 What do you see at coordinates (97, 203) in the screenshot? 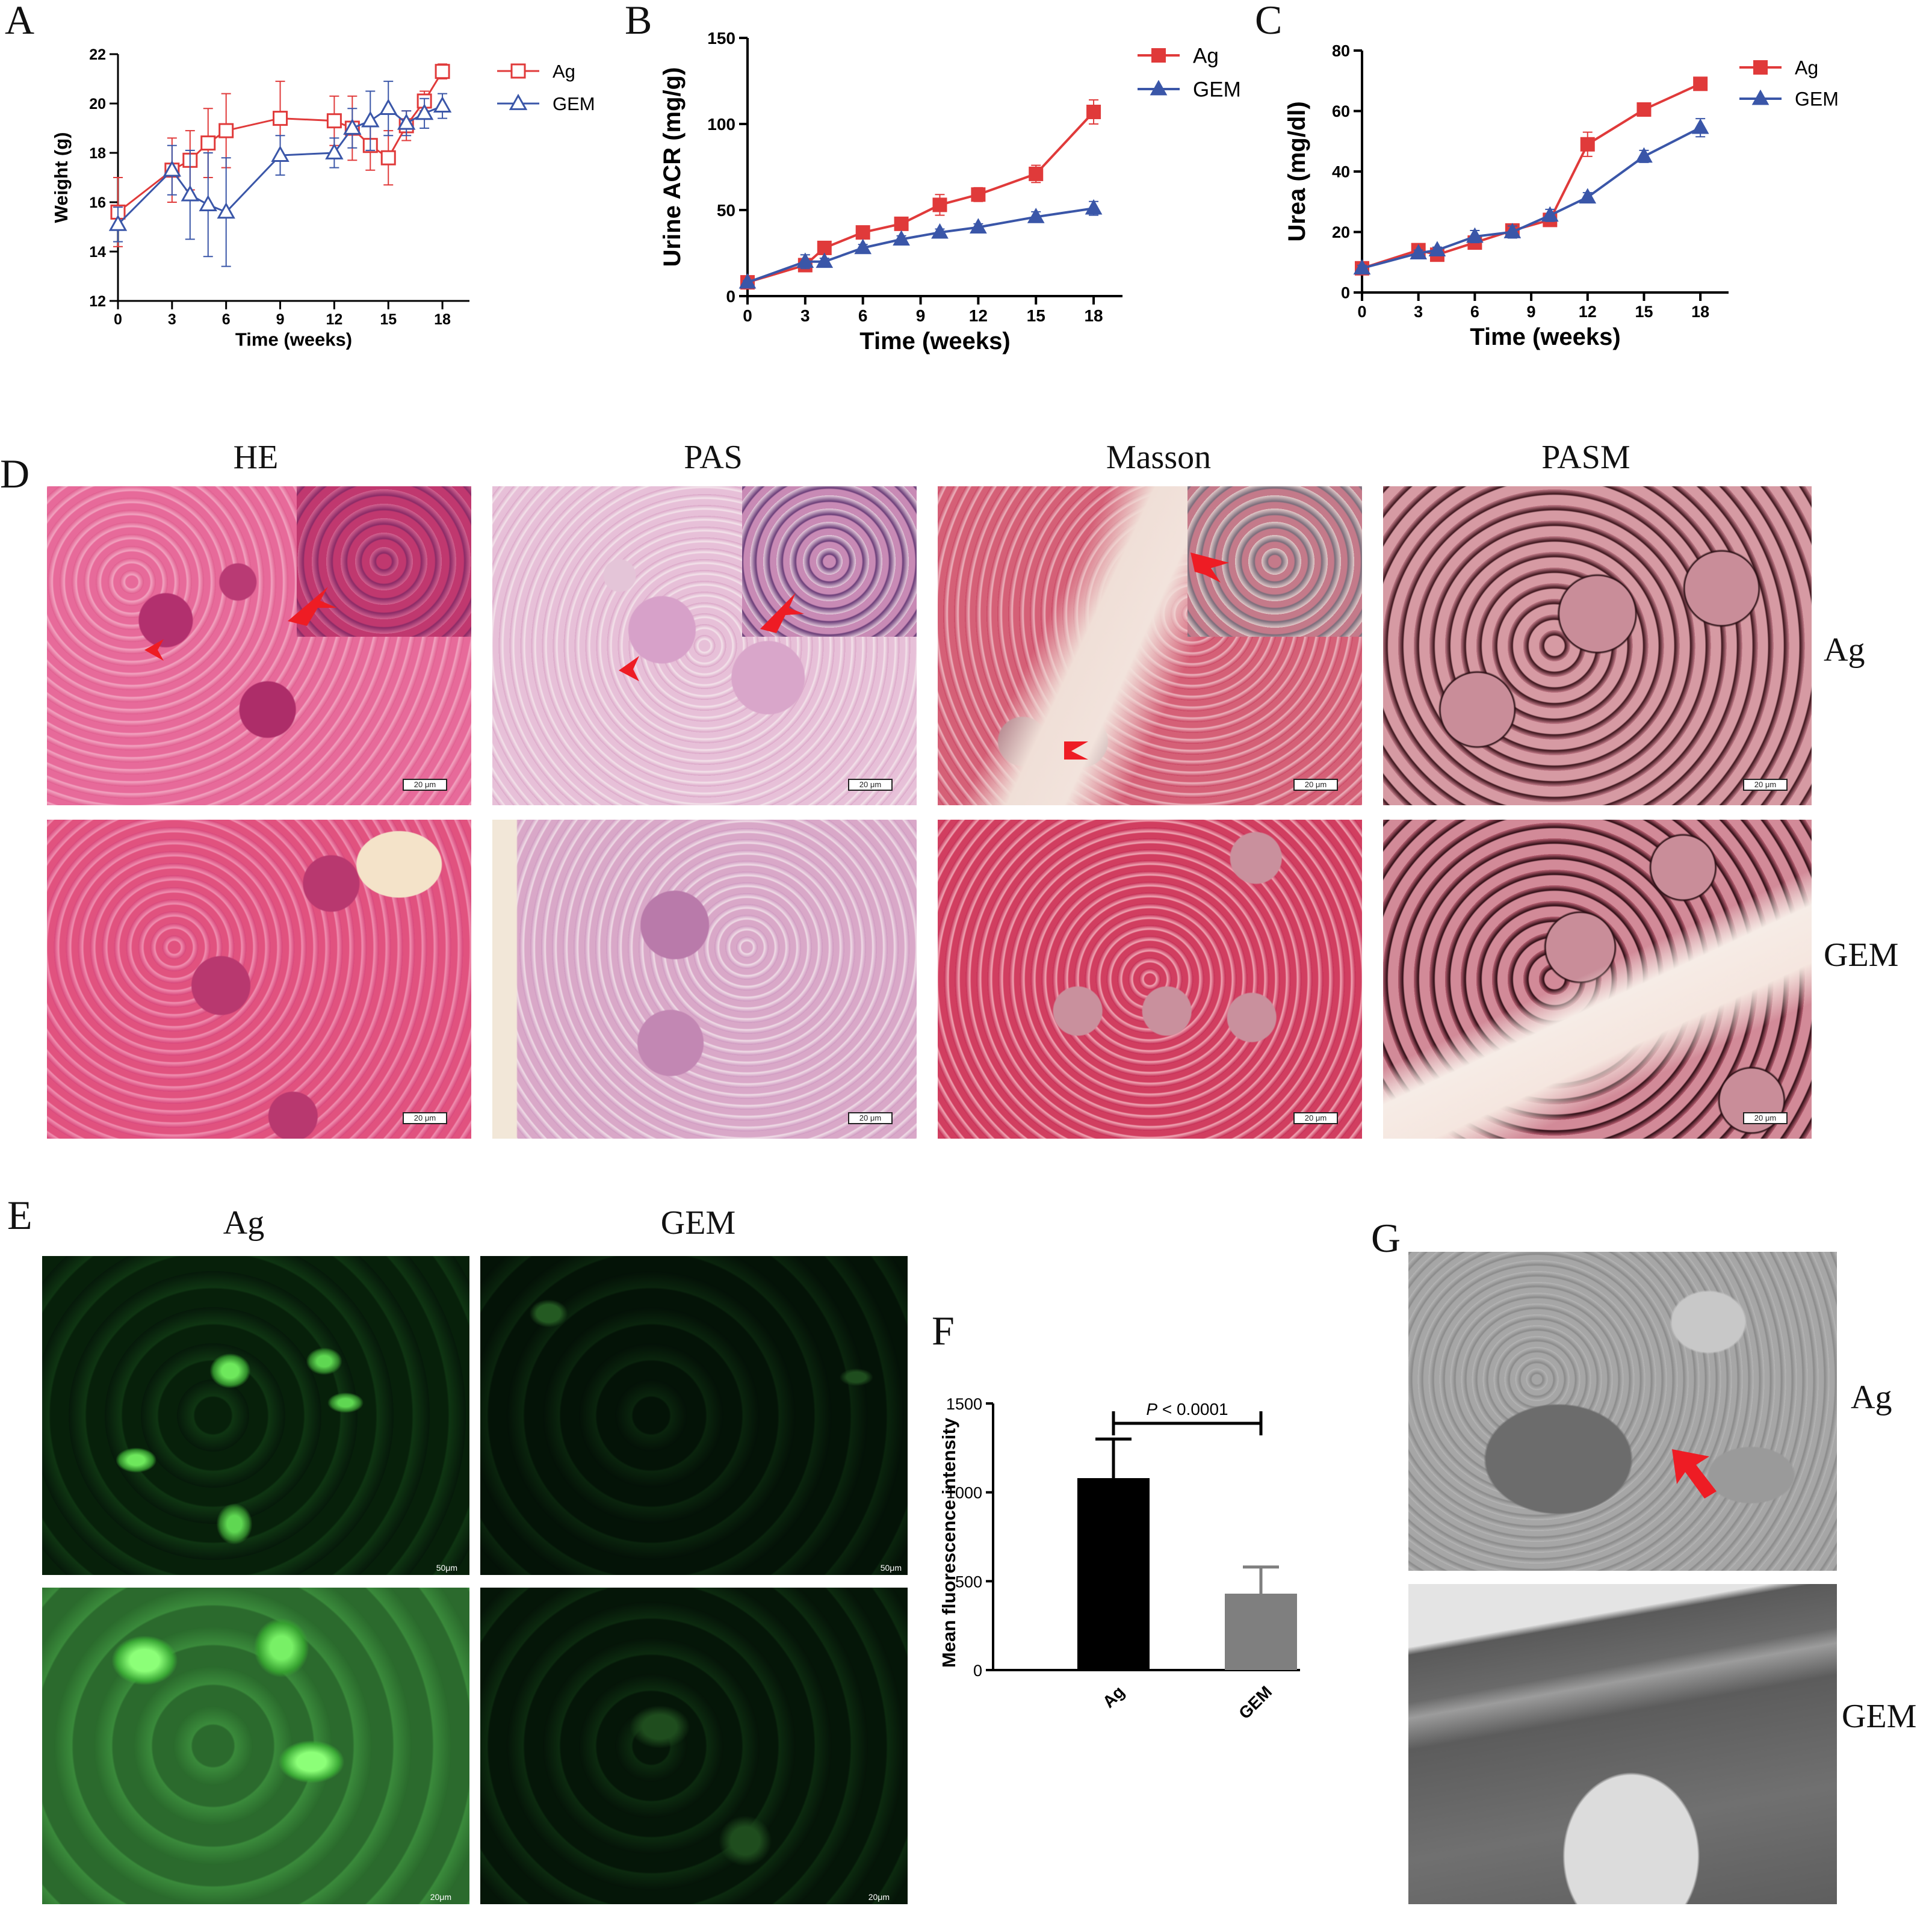
I see `y-tick-label: 16` at bounding box center [97, 203].